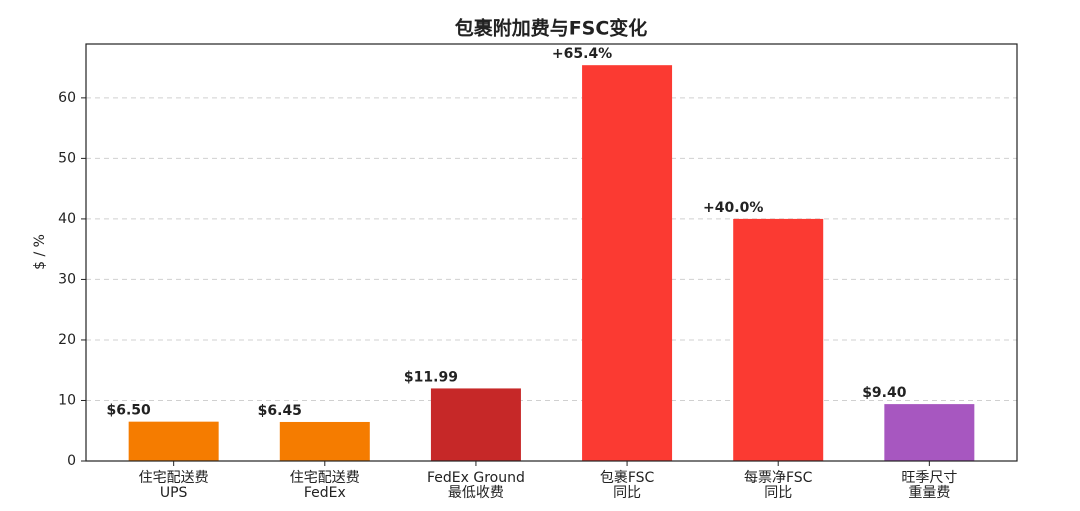  What do you see at coordinates (778, 485) in the screenshot?
I see `x-tick-label: 每票净FSC 同比` at bounding box center [778, 485].